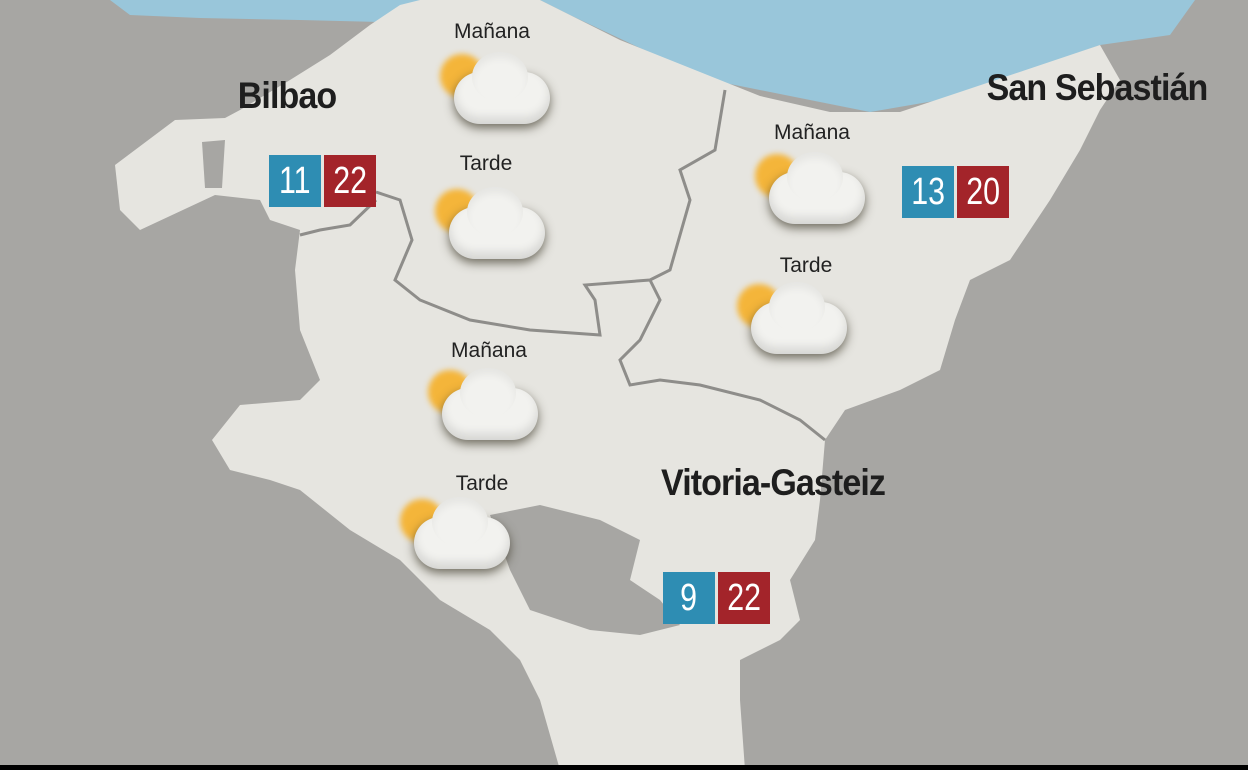 This screenshot has width=1248, height=770. What do you see at coordinates (689, 598) in the screenshot?
I see `min-temp: 9` at bounding box center [689, 598].